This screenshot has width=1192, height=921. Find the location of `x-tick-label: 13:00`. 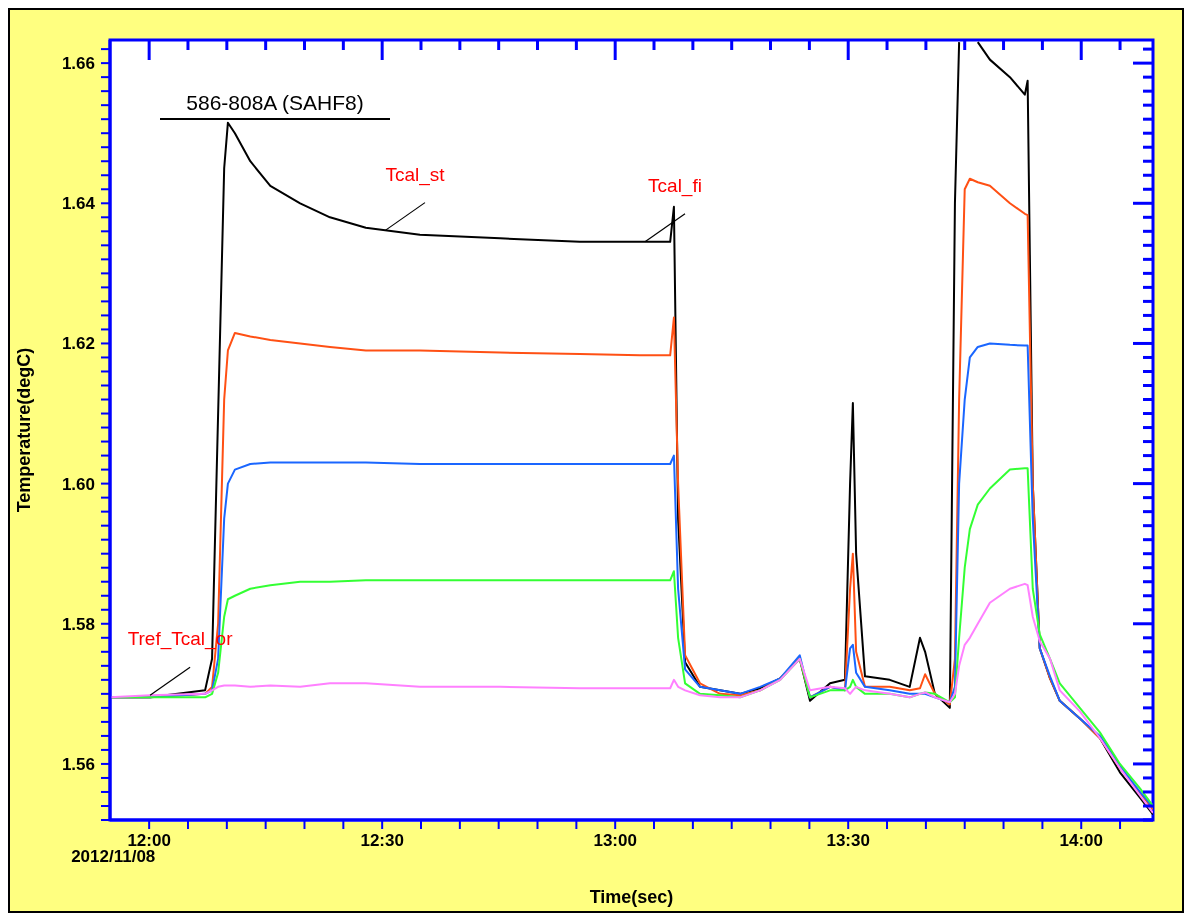

x-tick-label: 13:00 is located at coordinates (615, 840).